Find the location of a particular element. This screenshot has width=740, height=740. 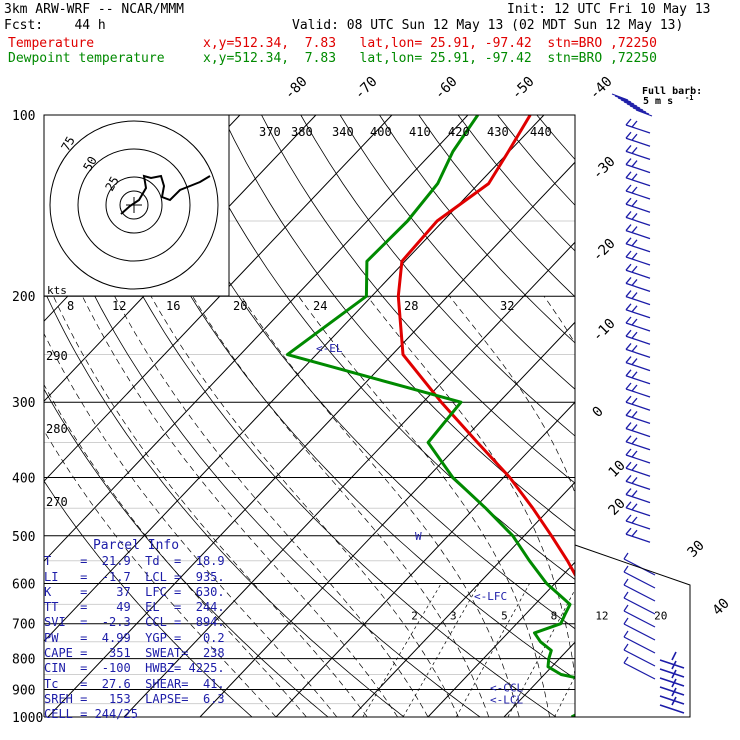

parcel-info-row: K = 37 LFC = 630. is located at coordinates (134, 591).